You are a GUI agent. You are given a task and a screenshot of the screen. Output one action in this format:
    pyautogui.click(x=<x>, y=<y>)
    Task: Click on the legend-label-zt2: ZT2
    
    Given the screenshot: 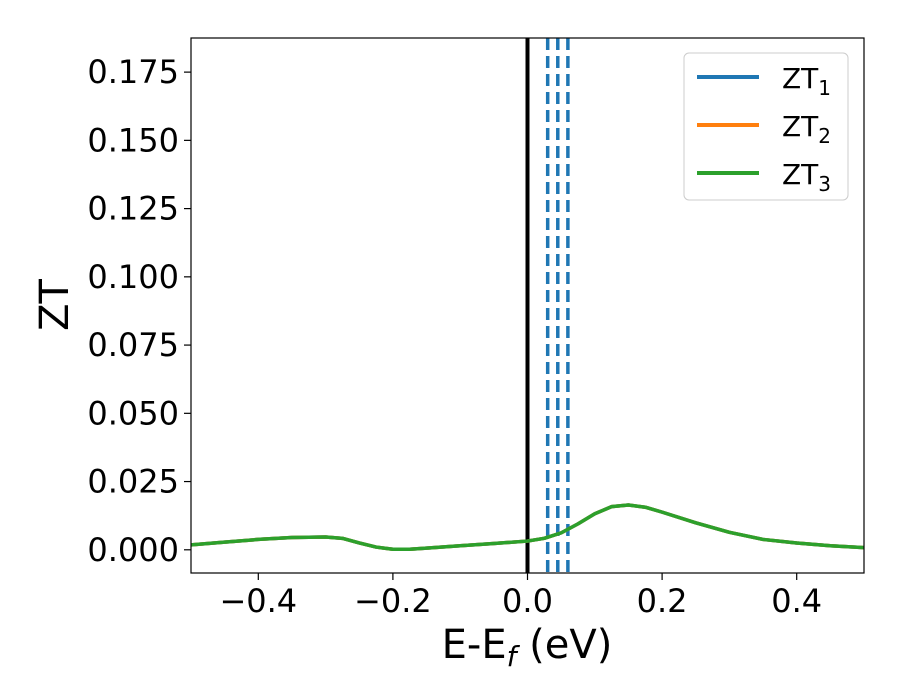 What is the action you would take?
    pyautogui.click(x=806, y=129)
    